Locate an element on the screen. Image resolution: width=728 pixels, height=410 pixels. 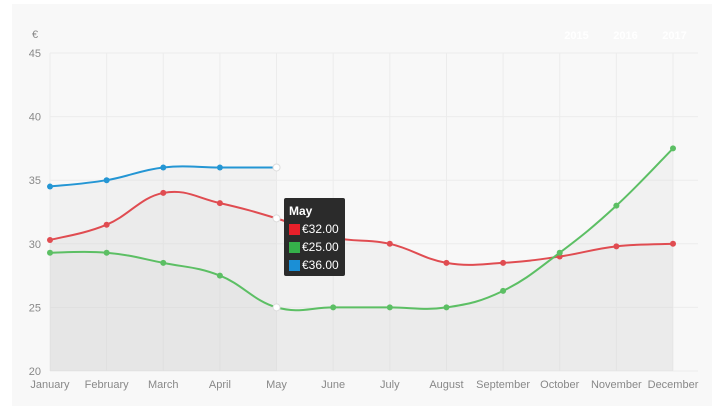
swatch-2017 is located at coordinates (294, 265).